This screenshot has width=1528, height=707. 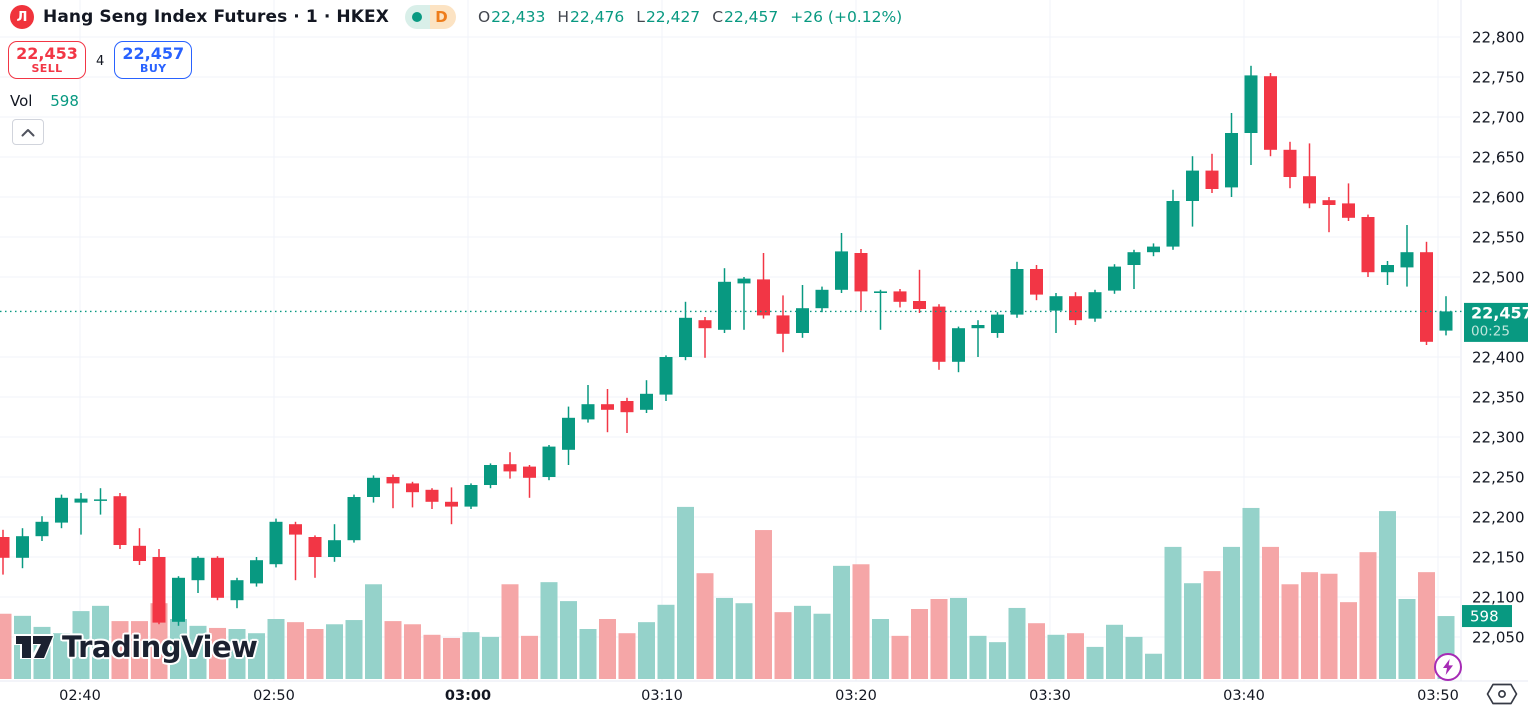 What do you see at coordinates (1502, 694) in the screenshot?
I see `hexagon-settings-icon` at bounding box center [1502, 694].